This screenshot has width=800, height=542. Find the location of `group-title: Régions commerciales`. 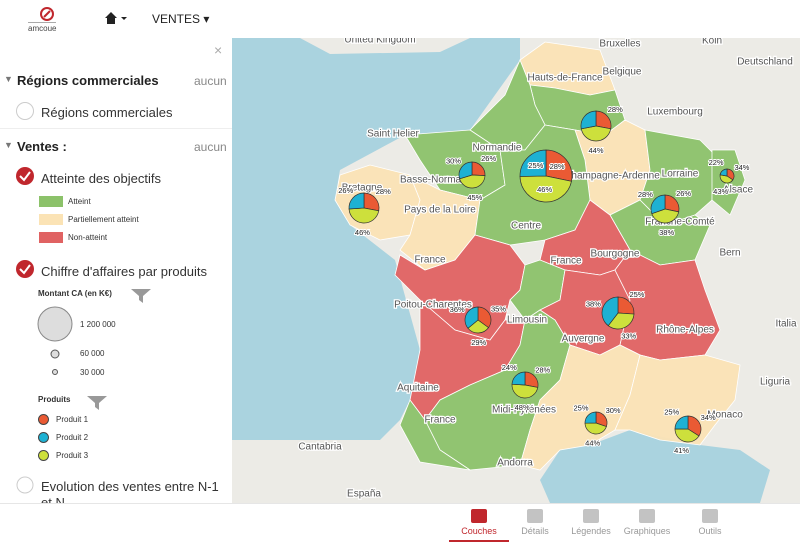

group-title: Régions commerciales is located at coordinates (88, 80).